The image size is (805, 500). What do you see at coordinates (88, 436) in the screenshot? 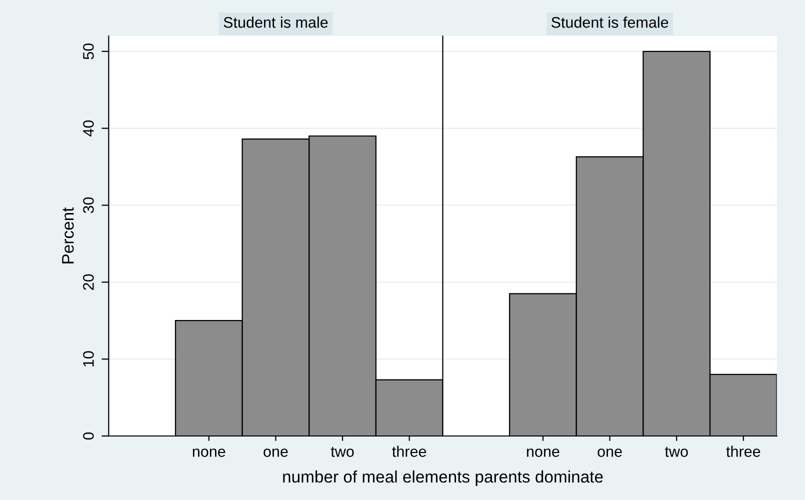
I see `y-tick-label: 0` at bounding box center [88, 436].